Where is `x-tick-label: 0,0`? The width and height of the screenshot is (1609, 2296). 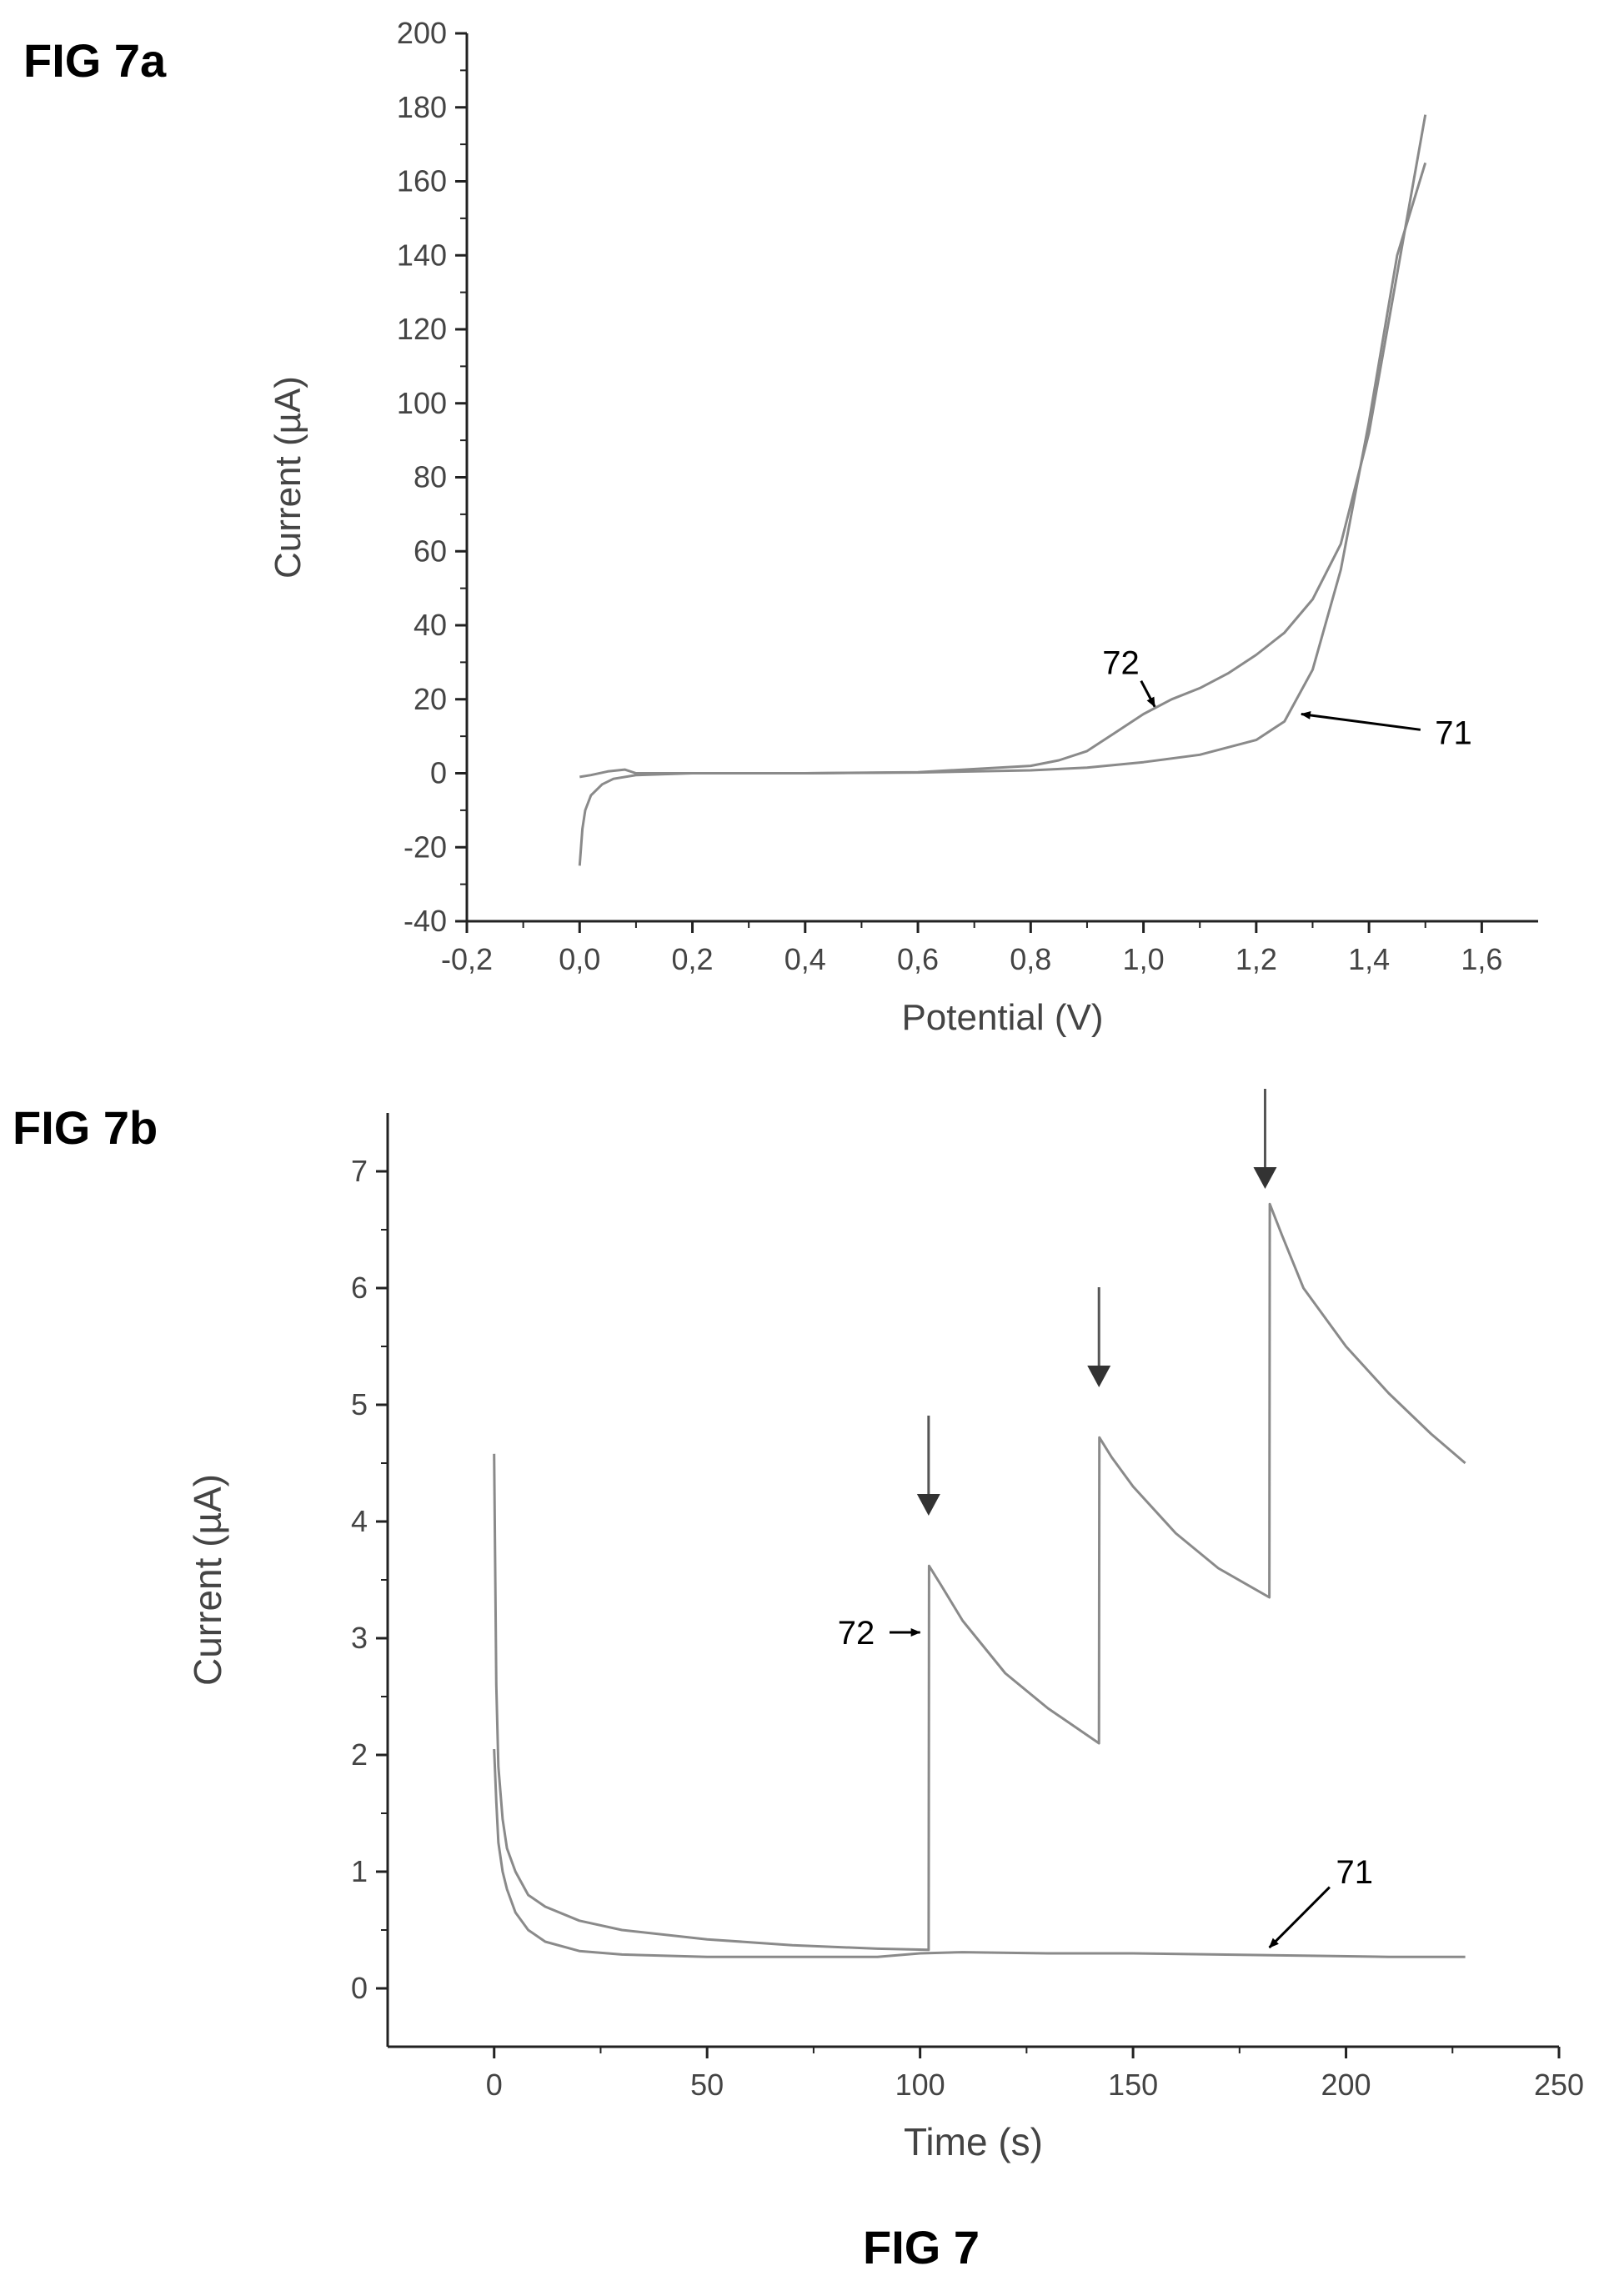
x-tick-label: 0,0 is located at coordinates (579, 959).